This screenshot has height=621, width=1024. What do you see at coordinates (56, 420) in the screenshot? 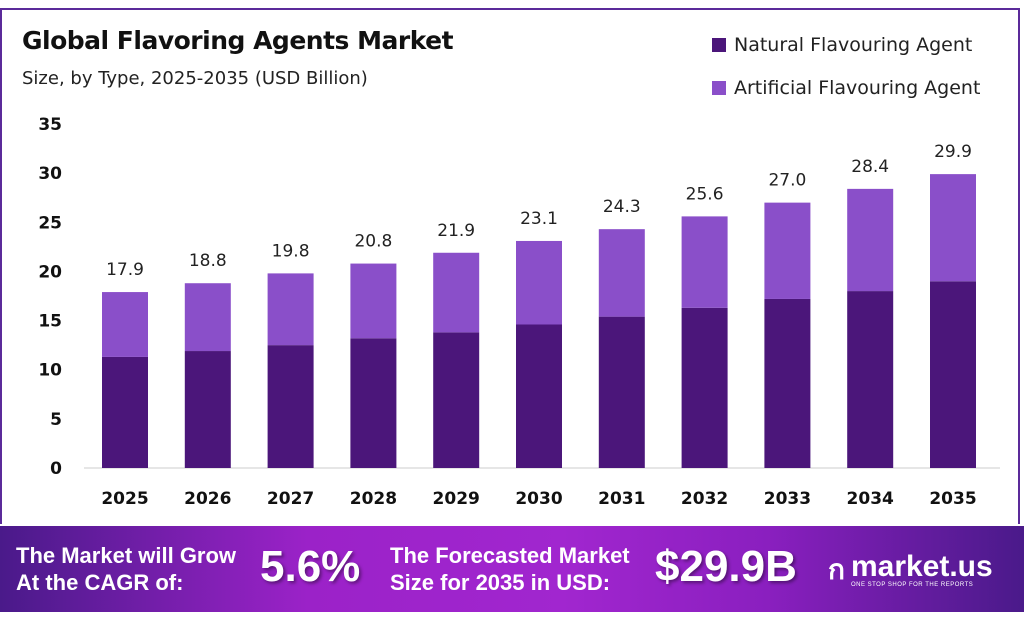
I see `y-tick-label: 5` at bounding box center [56, 420].